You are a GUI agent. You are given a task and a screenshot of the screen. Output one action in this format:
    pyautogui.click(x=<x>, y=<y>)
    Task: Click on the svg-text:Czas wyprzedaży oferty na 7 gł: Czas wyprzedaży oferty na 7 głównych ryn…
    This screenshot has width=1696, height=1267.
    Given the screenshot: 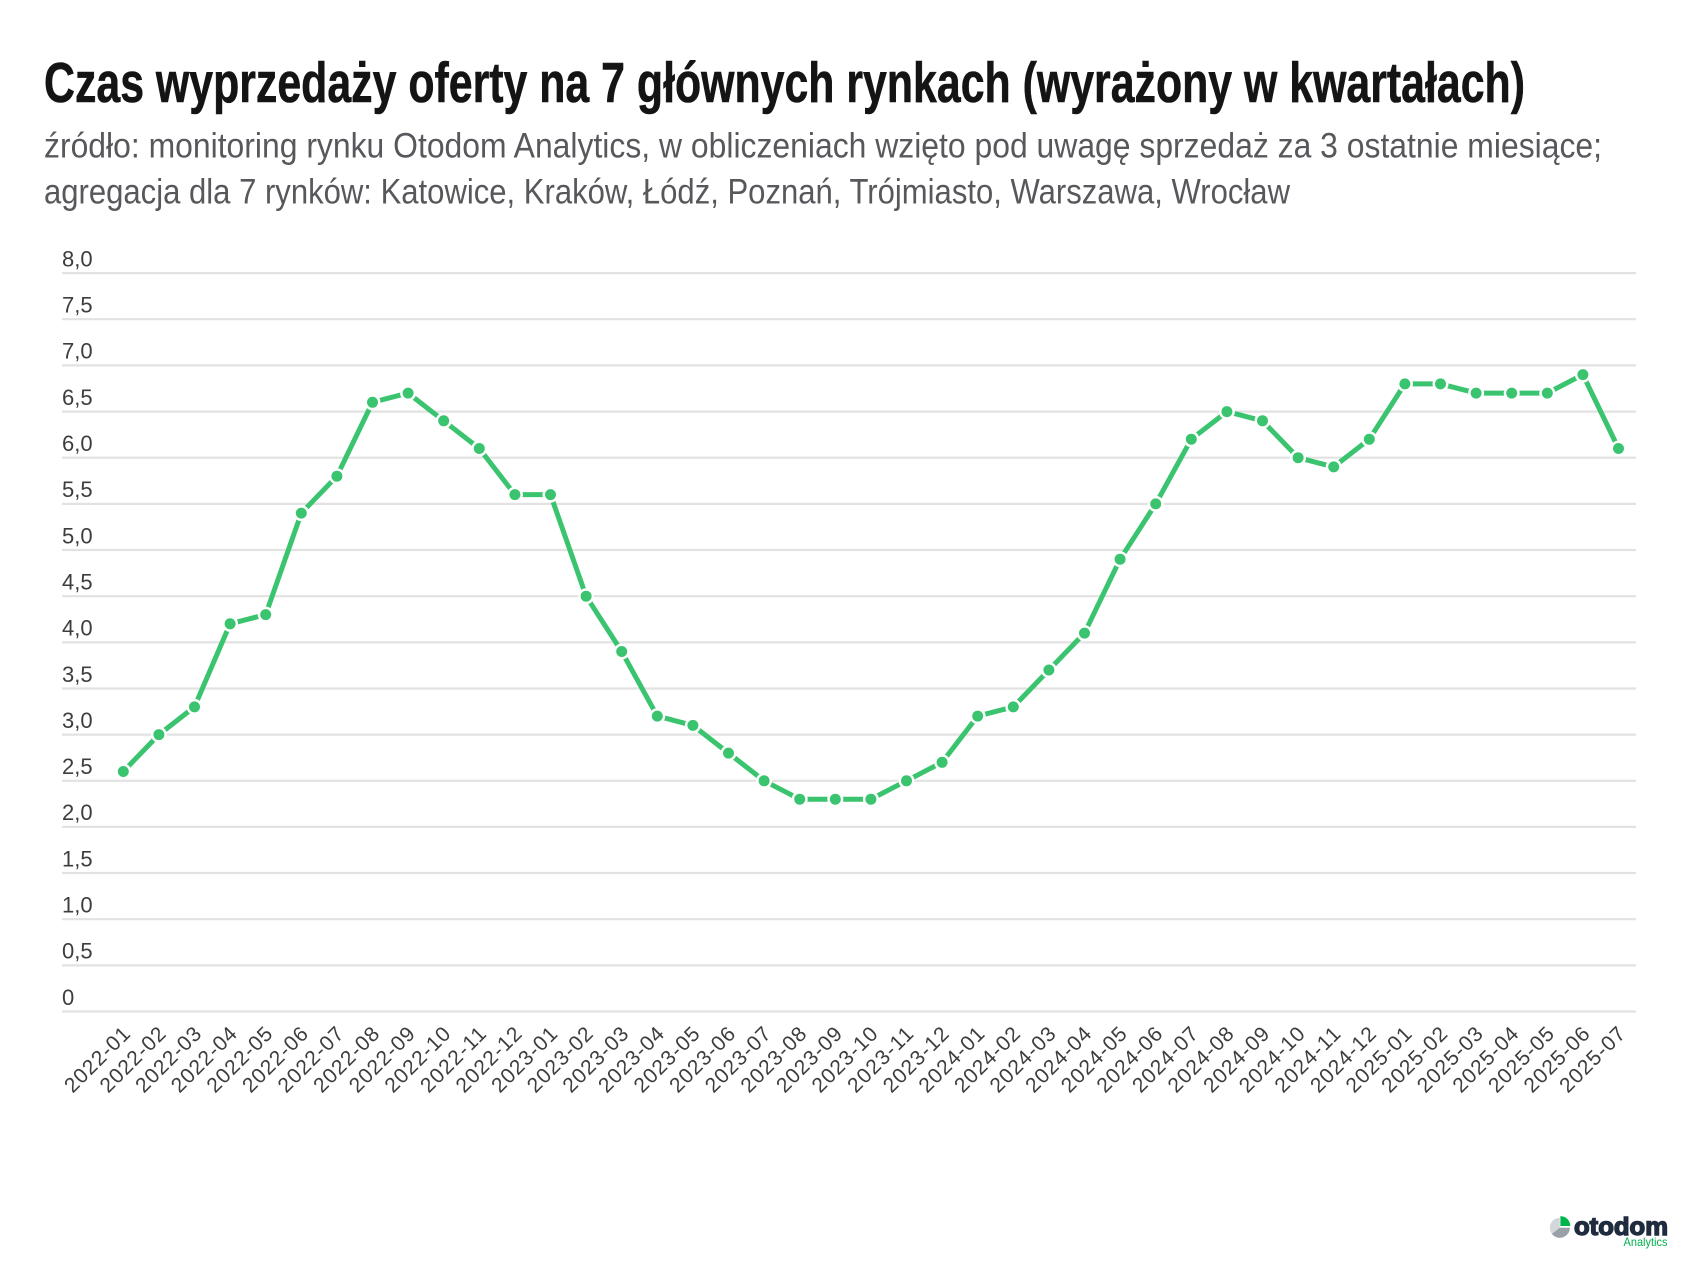 What is the action you would take?
    pyautogui.click(x=784, y=83)
    